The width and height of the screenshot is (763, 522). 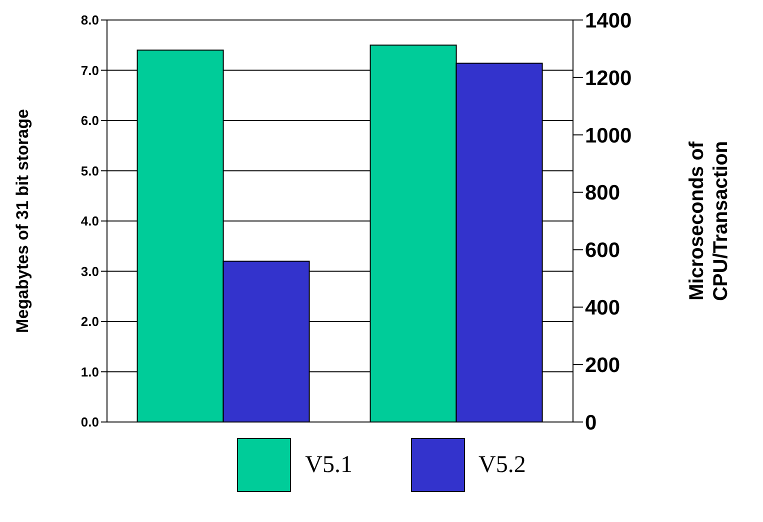 What do you see at coordinates (602, 193) in the screenshot?
I see `y2-tick-label: 800` at bounding box center [602, 193].